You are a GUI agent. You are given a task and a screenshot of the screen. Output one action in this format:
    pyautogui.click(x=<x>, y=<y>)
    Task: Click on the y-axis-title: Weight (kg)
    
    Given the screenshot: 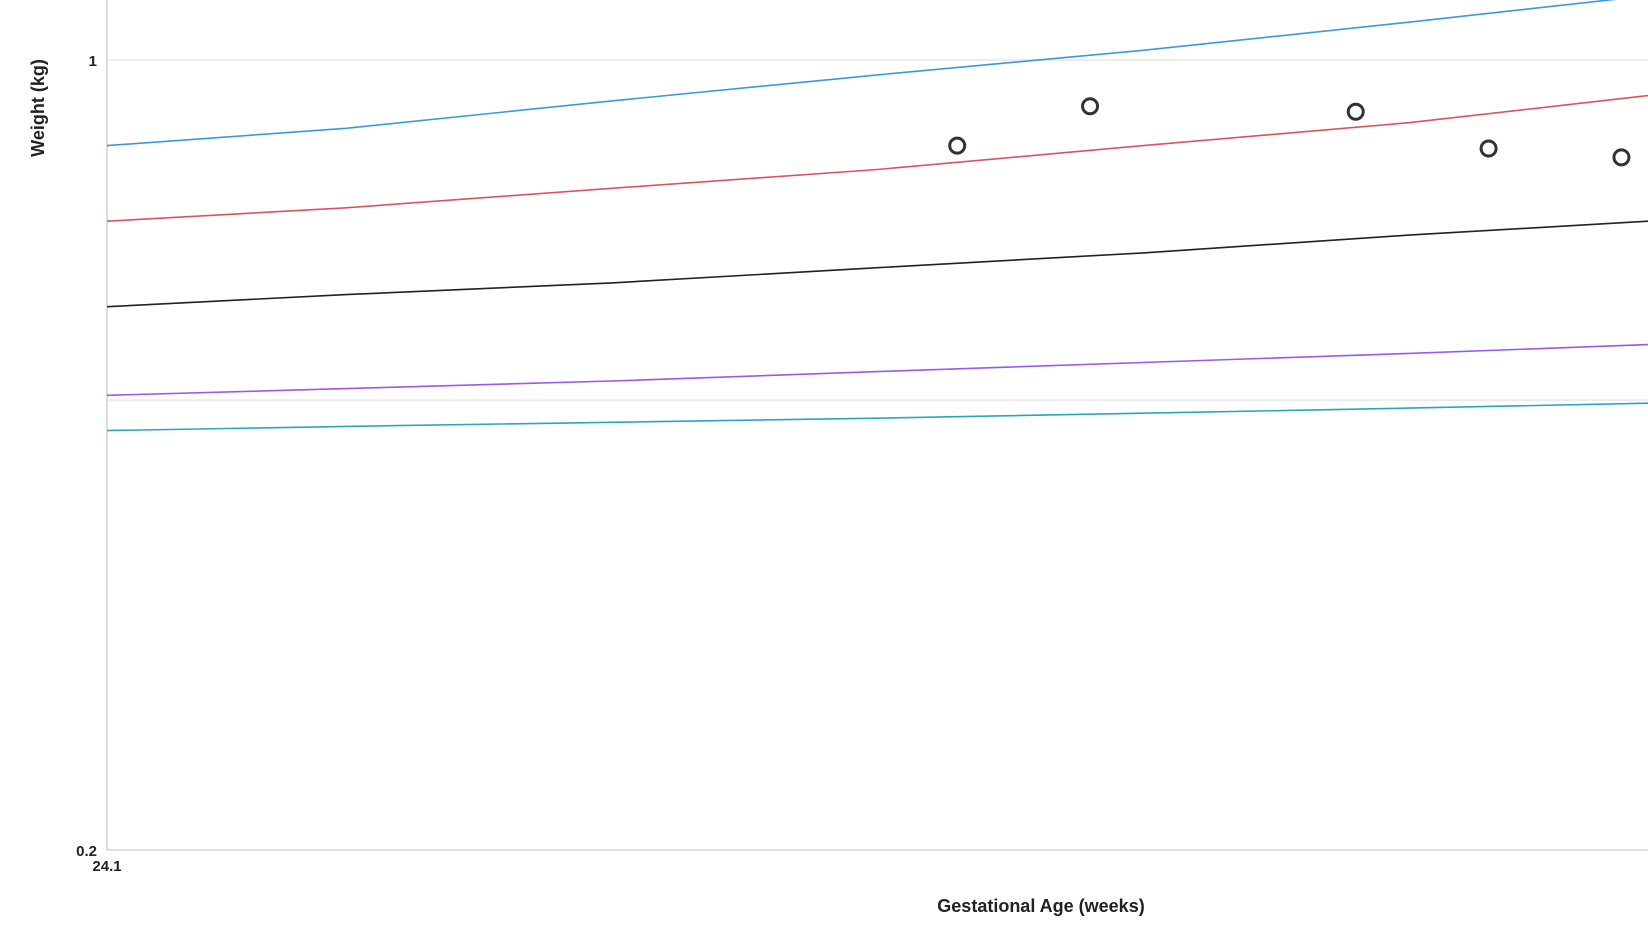 What is the action you would take?
    pyautogui.click(x=38, y=108)
    